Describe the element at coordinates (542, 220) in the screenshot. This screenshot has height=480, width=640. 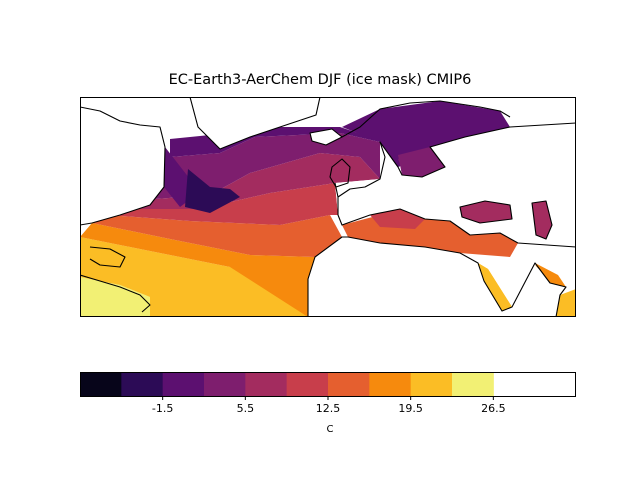
I see `coast-caspian` at that location.